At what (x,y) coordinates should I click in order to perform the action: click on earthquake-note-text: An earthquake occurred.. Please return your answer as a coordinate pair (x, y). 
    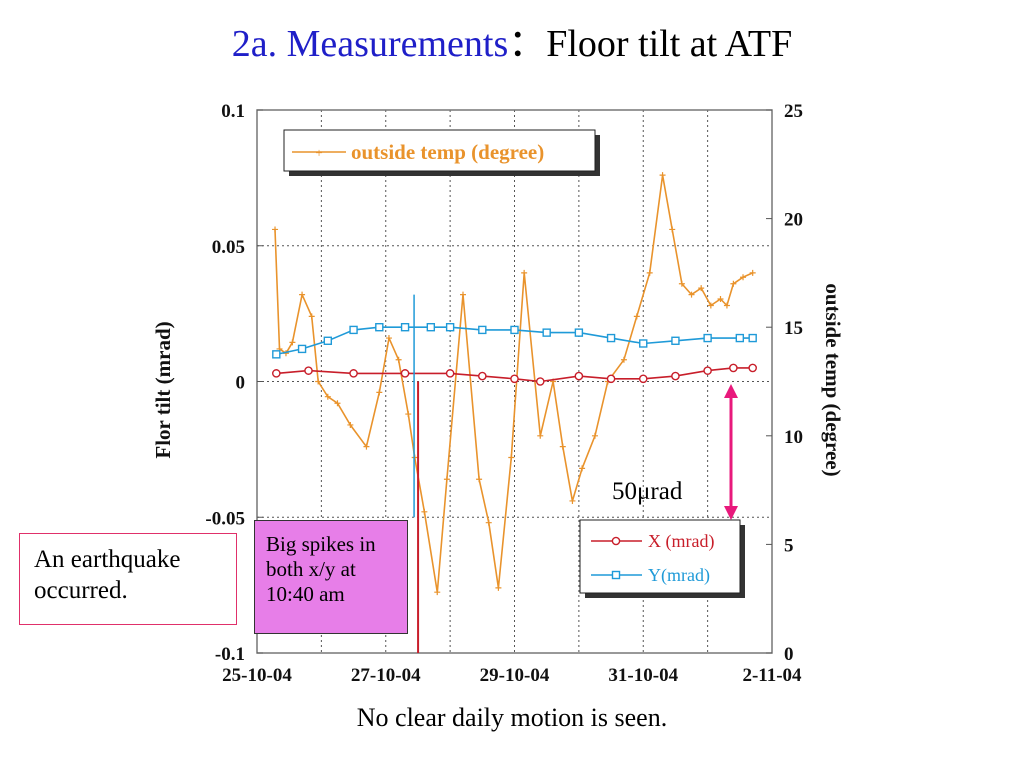
    Looking at the image, I should click on (107, 575).